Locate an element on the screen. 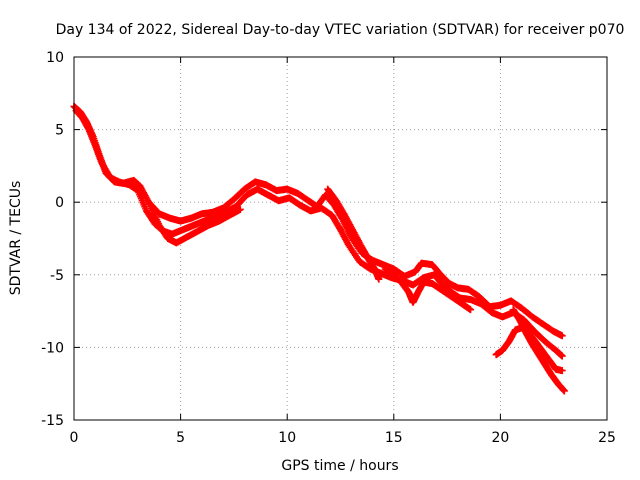 The height and width of the screenshot is (480, 640). x-tick-label: 0 is located at coordinates (74, 438).